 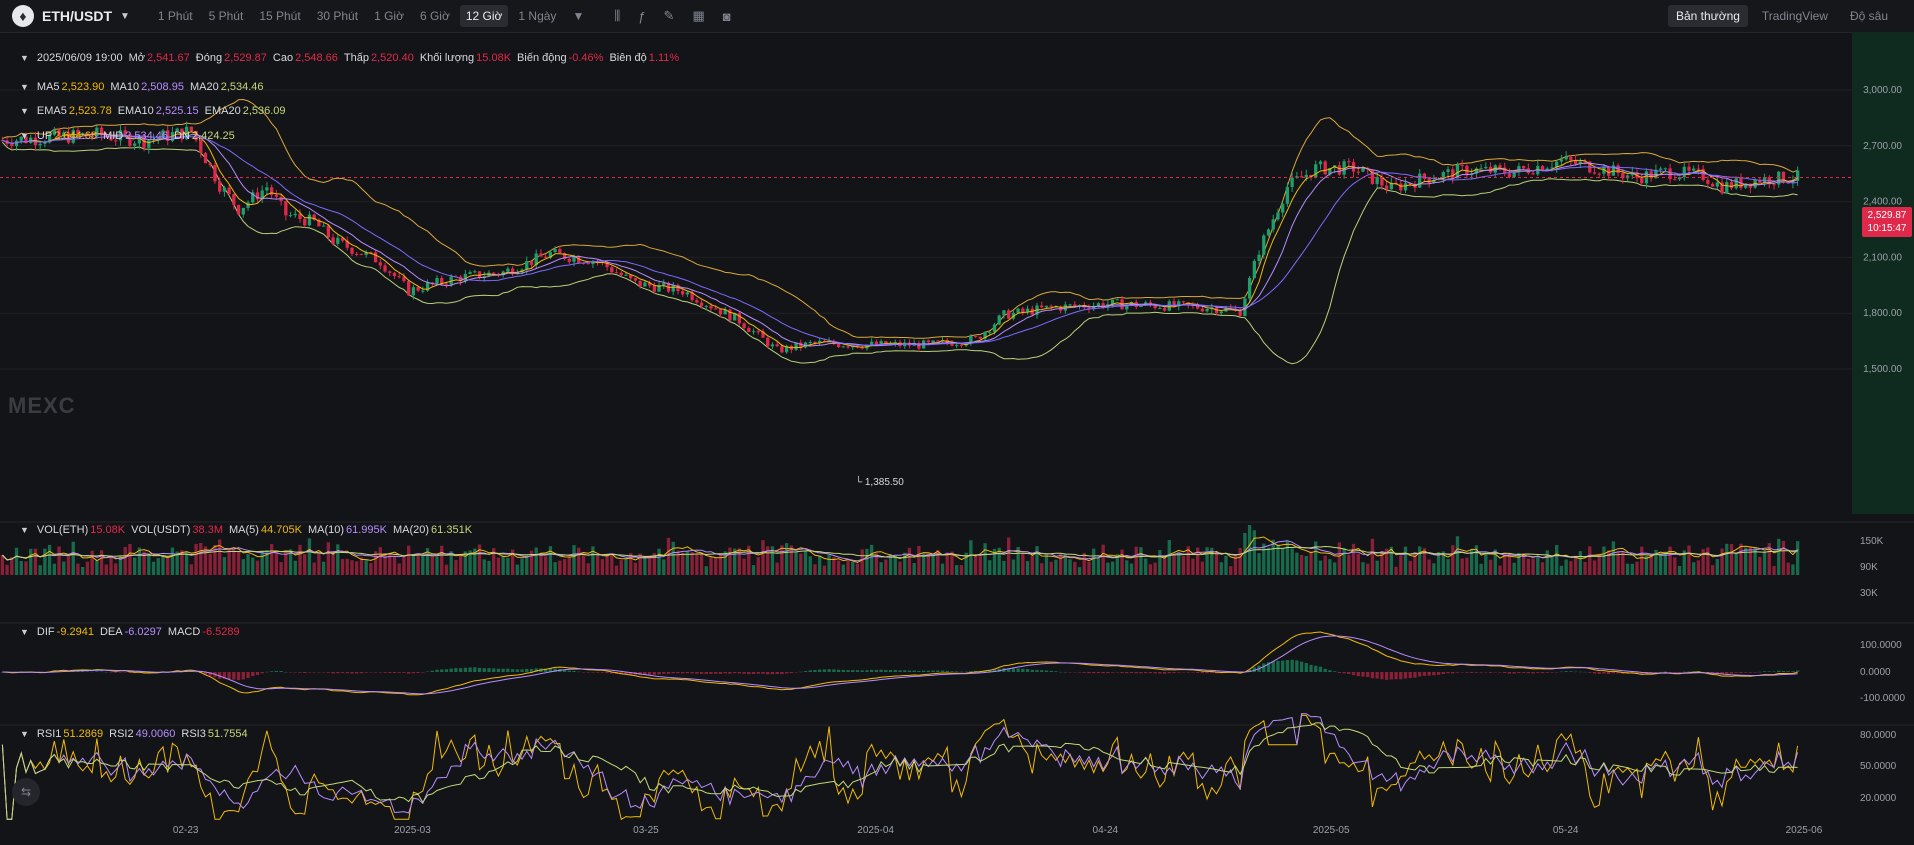 I want to click on price-tick-label: 1,500.00, so click(x=1882, y=369).